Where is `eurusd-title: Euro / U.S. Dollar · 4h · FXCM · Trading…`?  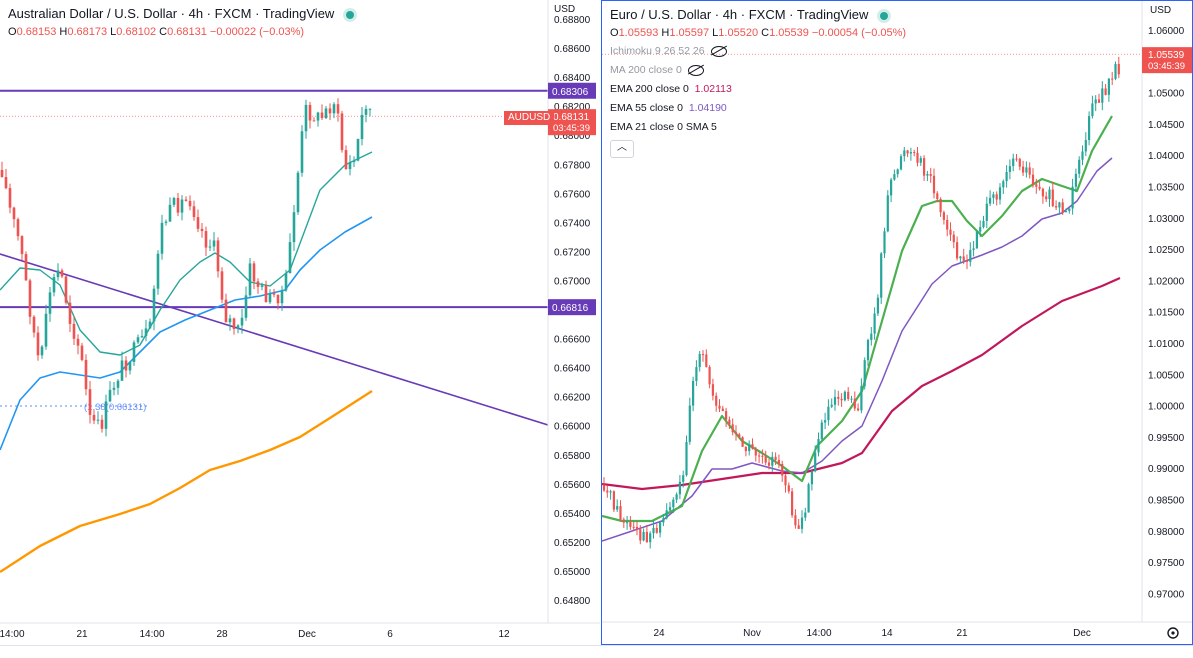 eurusd-title: Euro / U.S. Dollar · 4h · FXCM · Trading… is located at coordinates (739, 14).